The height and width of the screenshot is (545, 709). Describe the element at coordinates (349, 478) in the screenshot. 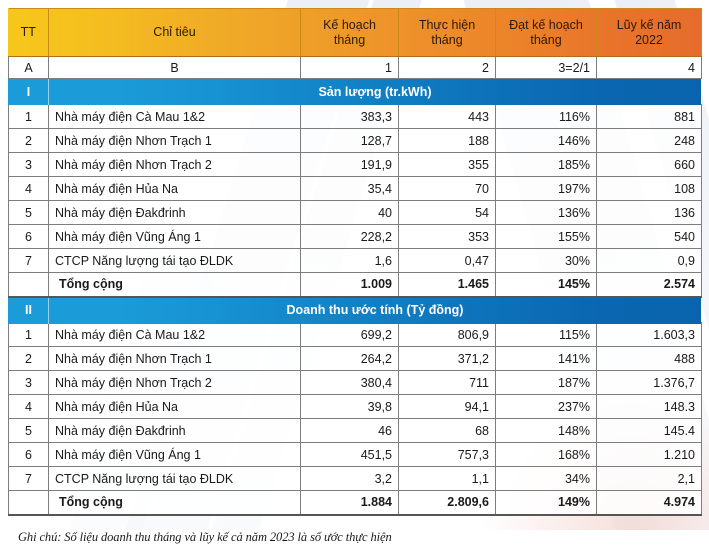

I see `row-monthly-plan: 3,2` at that location.